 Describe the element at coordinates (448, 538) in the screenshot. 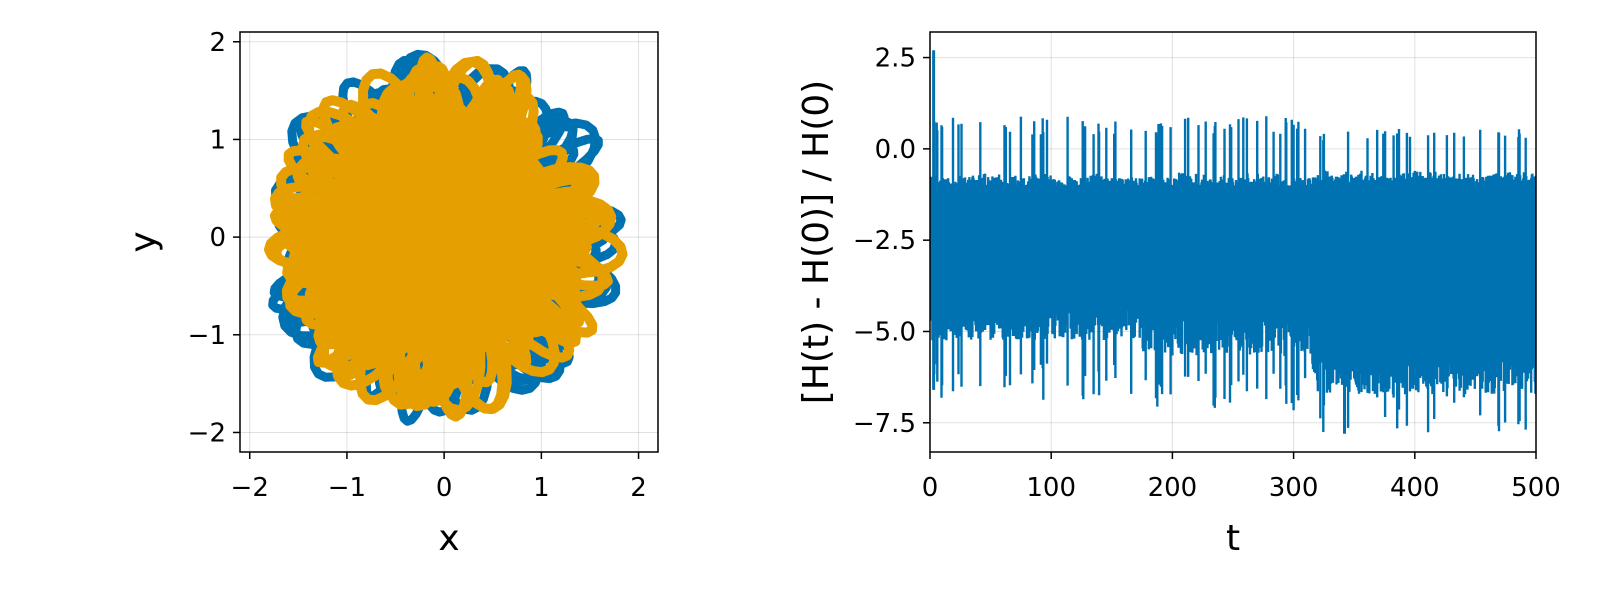

I see `trajectory-x-axis-label: x` at that location.